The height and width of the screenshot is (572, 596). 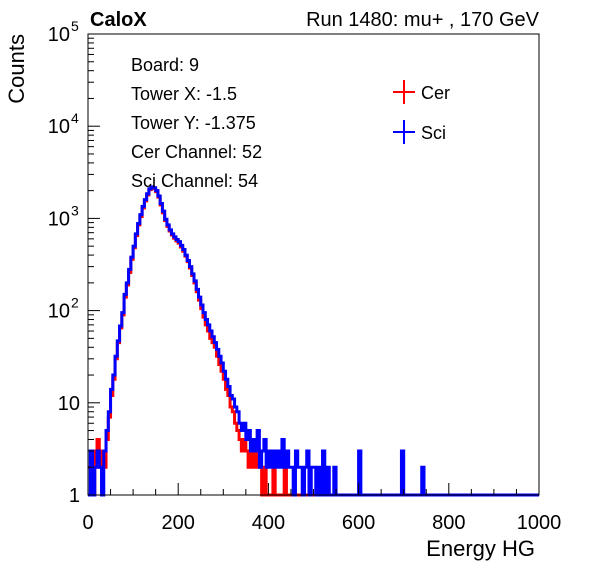 I want to click on x-tick-label: 0, so click(x=87, y=523).